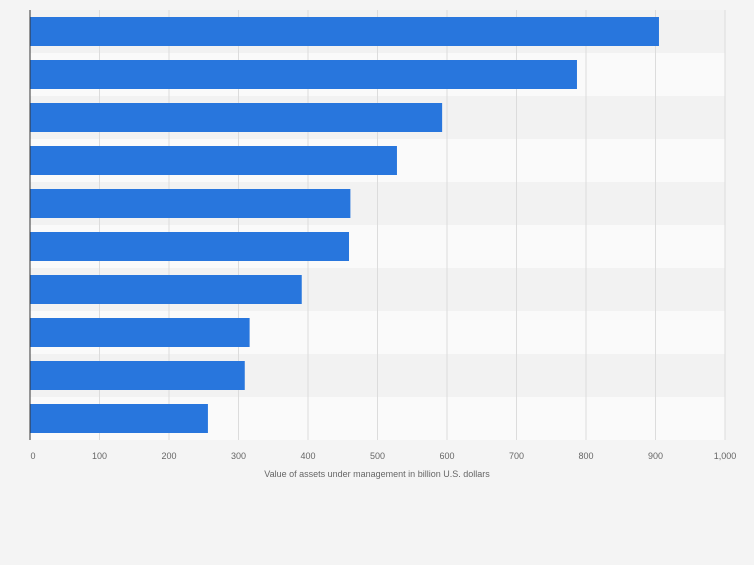 This screenshot has width=754, height=565. I want to click on x-tick-label: 1,000, so click(725, 456).